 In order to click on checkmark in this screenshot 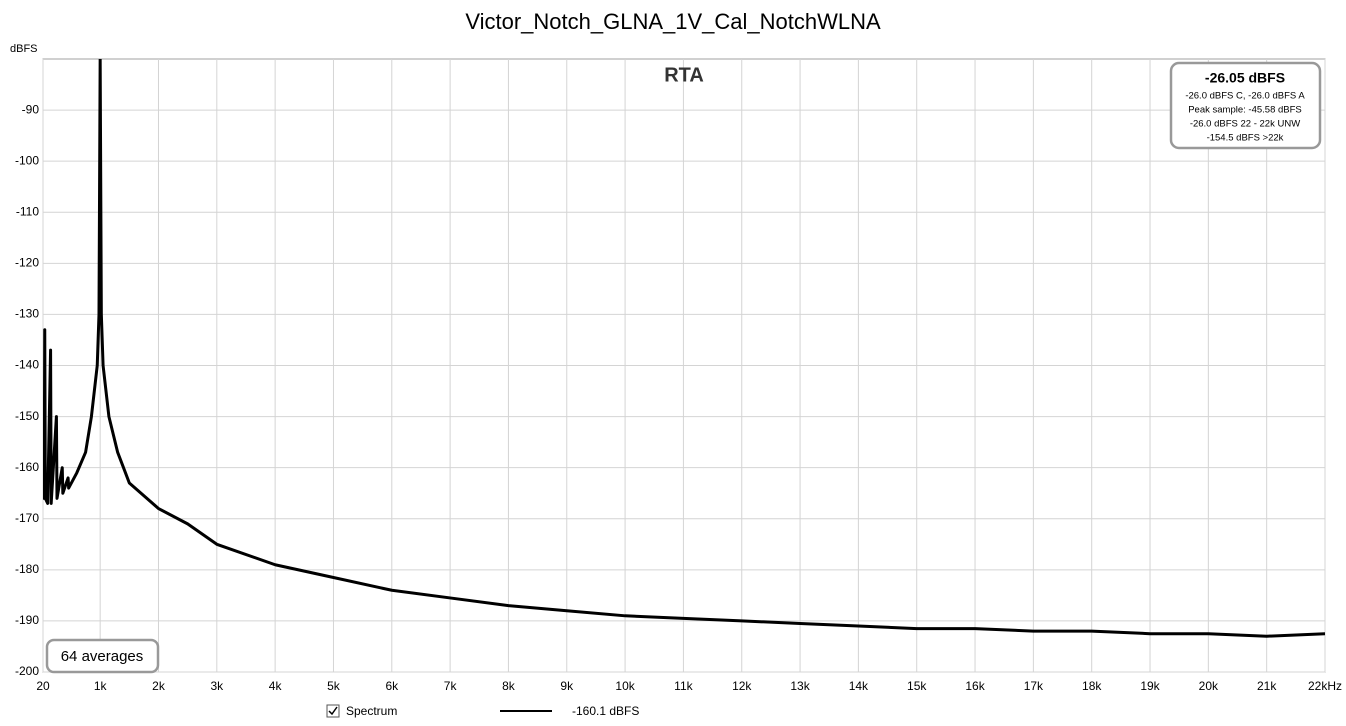, I will do `click(333, 711)`.